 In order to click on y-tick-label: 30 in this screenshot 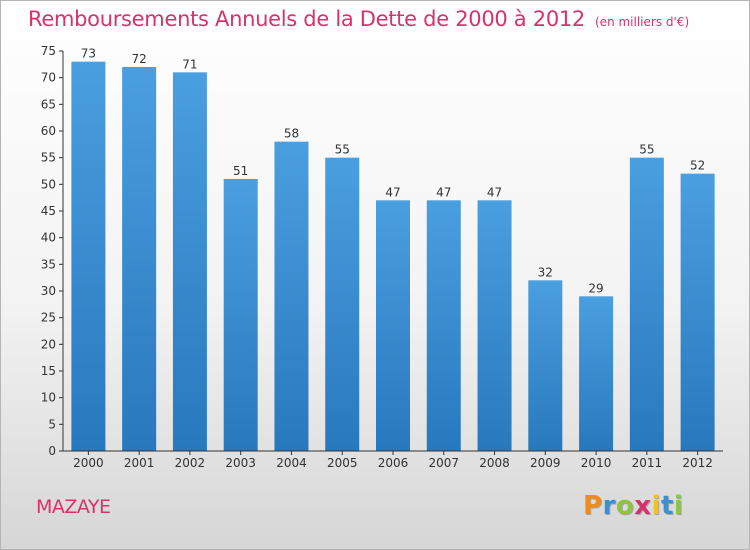, I will do `click(48, 291)`.